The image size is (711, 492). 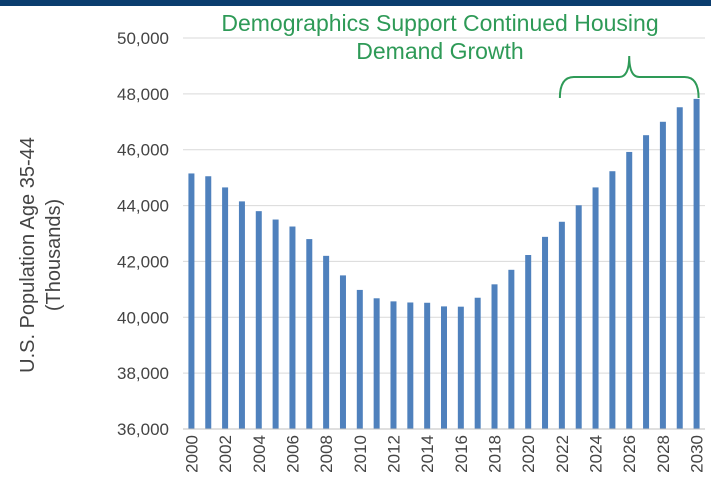 I want to click on x-tick-label: 2008, so click(x=326, y=454).